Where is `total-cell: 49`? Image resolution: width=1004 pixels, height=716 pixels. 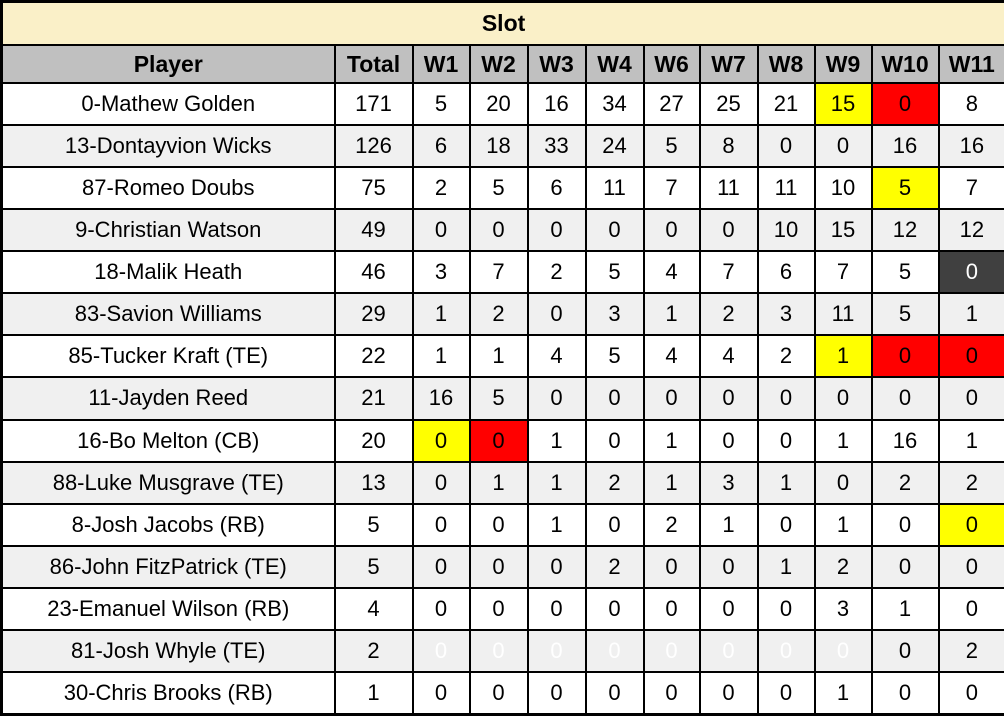
total-cell: 49 is located at coordinates (373, 230).